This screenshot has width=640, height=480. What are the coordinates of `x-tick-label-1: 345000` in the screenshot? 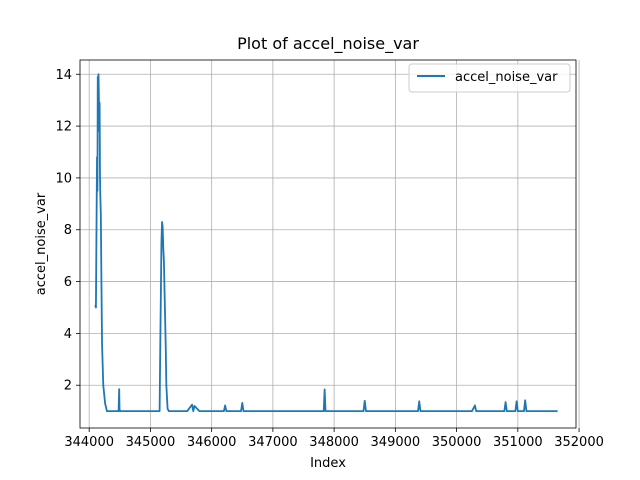 It's located at (151, 442).